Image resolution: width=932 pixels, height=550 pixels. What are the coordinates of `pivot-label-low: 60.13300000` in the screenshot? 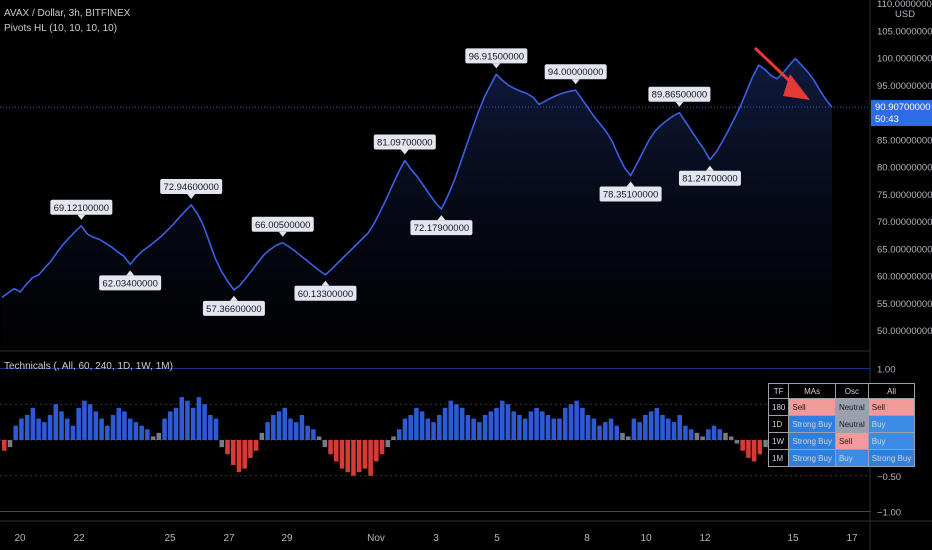 It's located at (325, 290).